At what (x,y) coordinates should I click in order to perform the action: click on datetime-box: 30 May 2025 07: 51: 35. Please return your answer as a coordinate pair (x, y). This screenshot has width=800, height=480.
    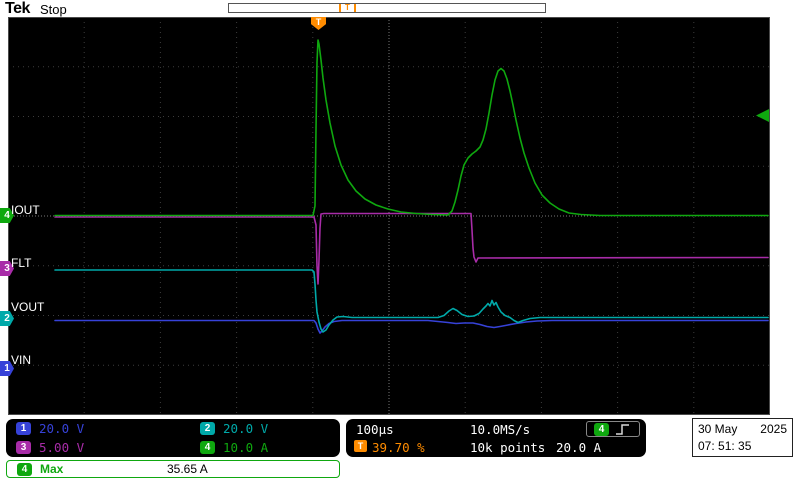
    Looking at the image, I should click on (742, 437).